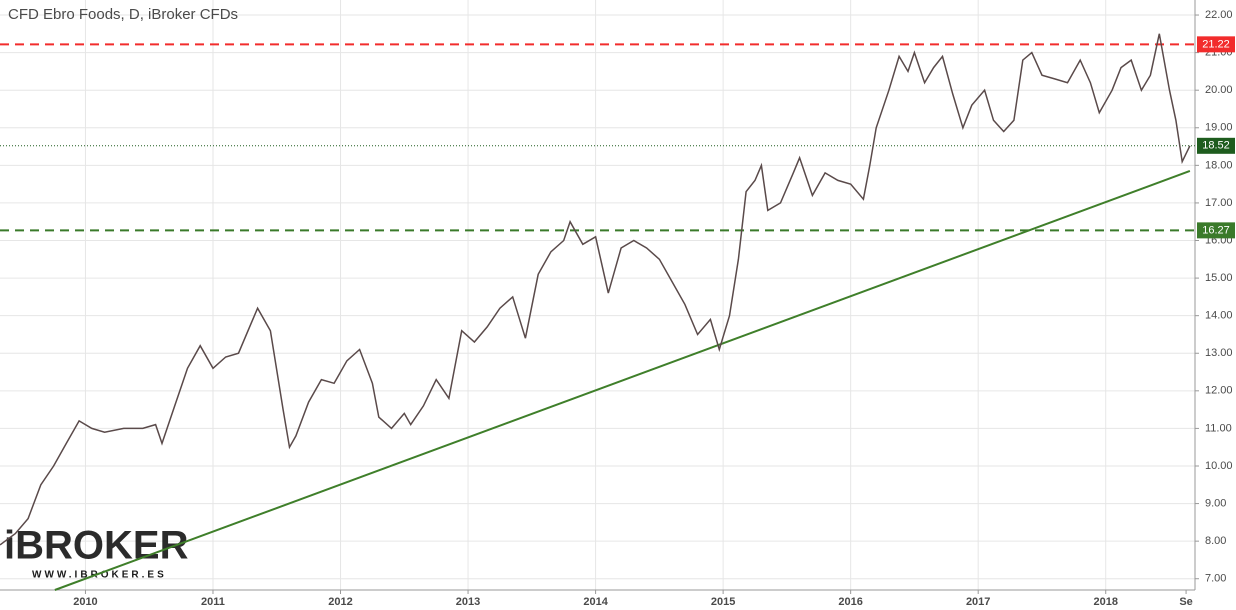 This screenshot has height=610, width=1236. I want to click on y-tick-label: 22.00, so click(1219, 15).